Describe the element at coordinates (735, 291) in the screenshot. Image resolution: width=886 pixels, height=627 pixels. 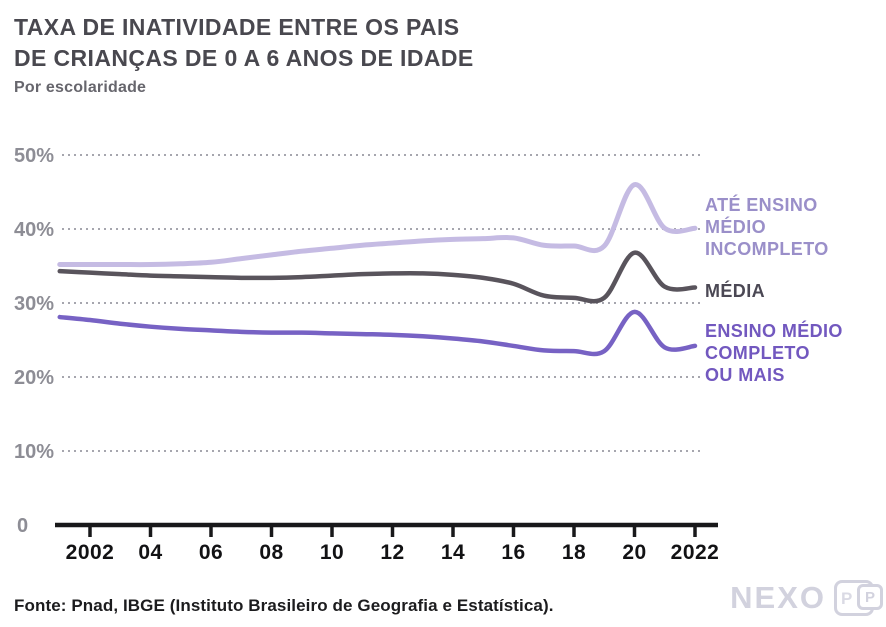
I see `legend-label-media: MÉDIA` at that location.